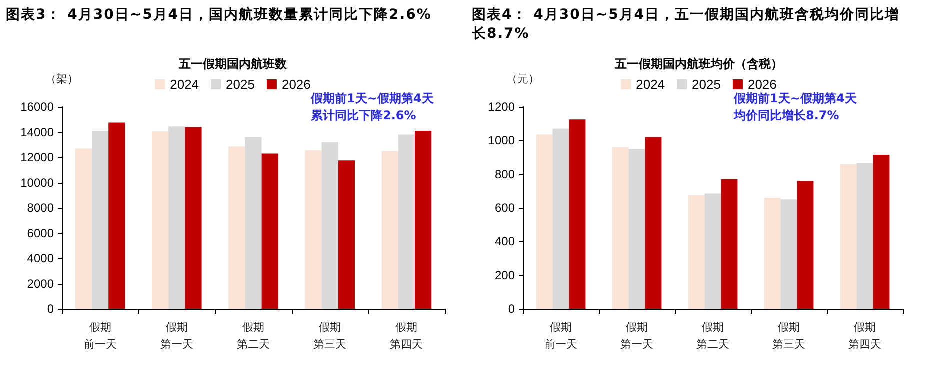 Image resolution: width=932 pixels, height=378 pixels. Describe the element at coordinates (698, 64) in the screenshot. I see `chart-subtitle: 五一假期国内航班均价（含税）` at that location.